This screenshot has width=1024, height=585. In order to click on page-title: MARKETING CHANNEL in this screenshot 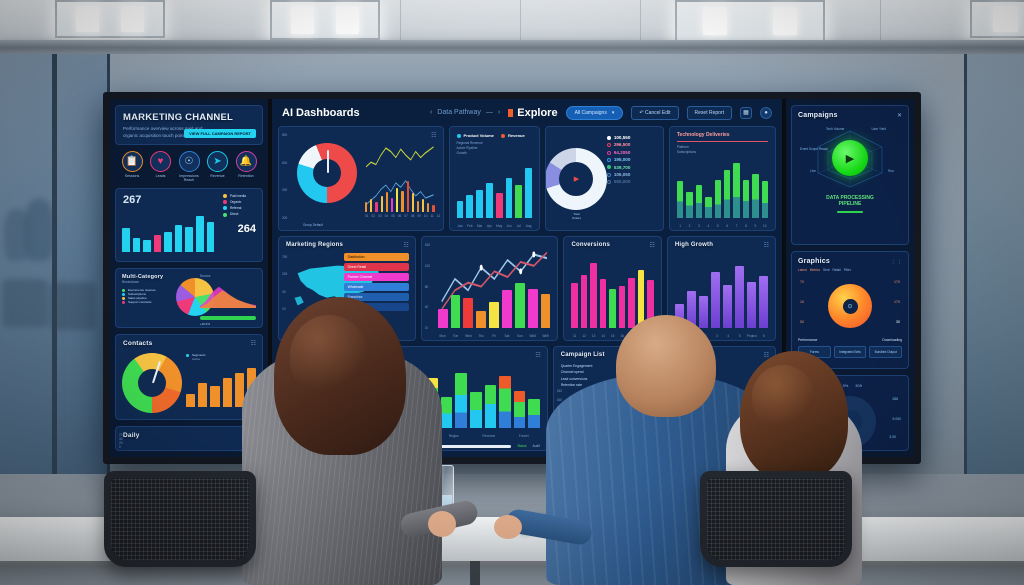, I will do `click(178, 117)`.